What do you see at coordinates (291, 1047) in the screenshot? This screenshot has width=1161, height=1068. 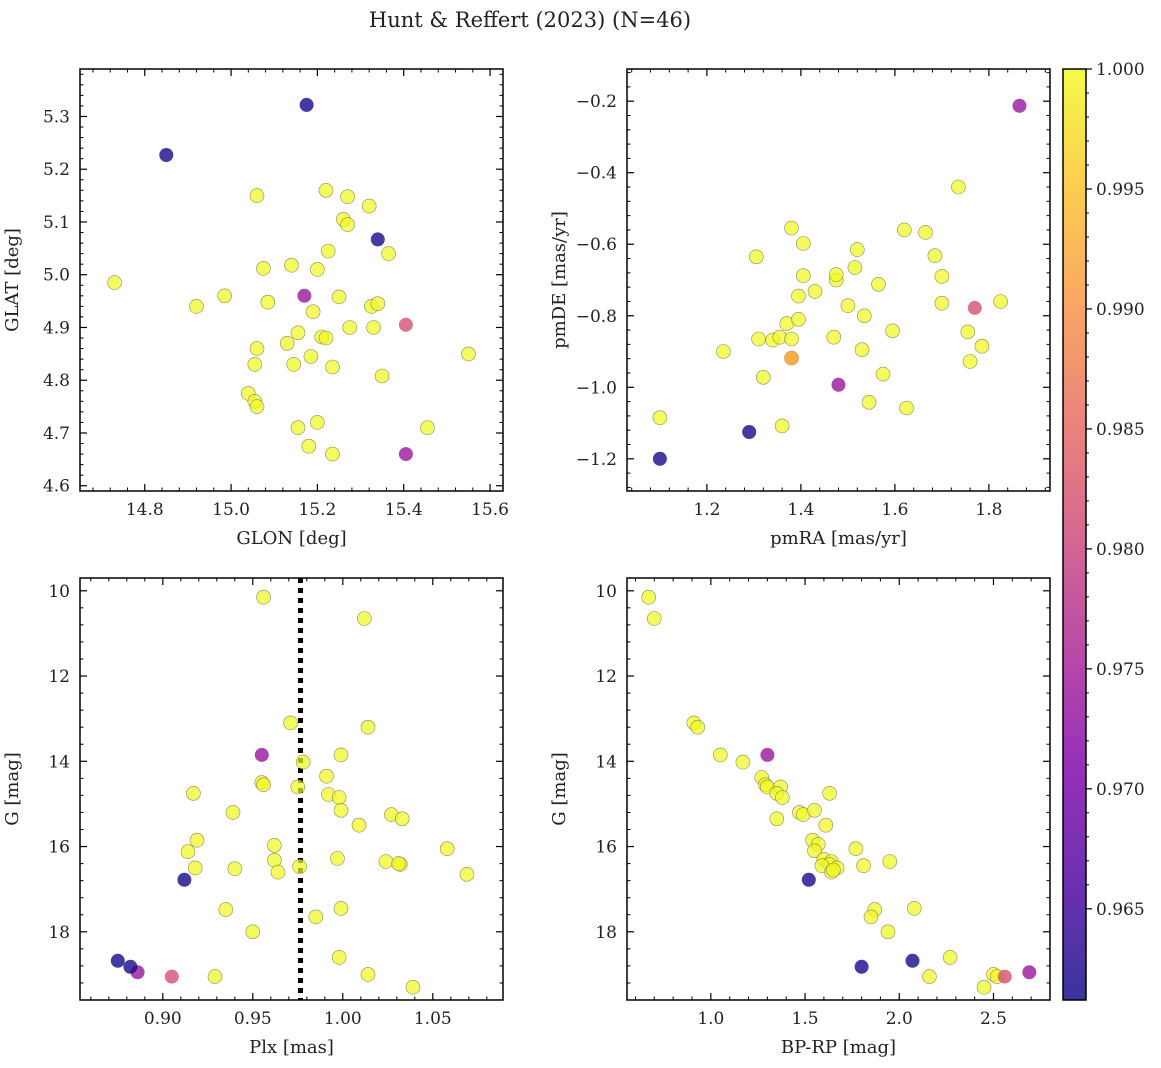 I see `x-axis-label: Plx [mas]` at bounding box center [291, 1047].